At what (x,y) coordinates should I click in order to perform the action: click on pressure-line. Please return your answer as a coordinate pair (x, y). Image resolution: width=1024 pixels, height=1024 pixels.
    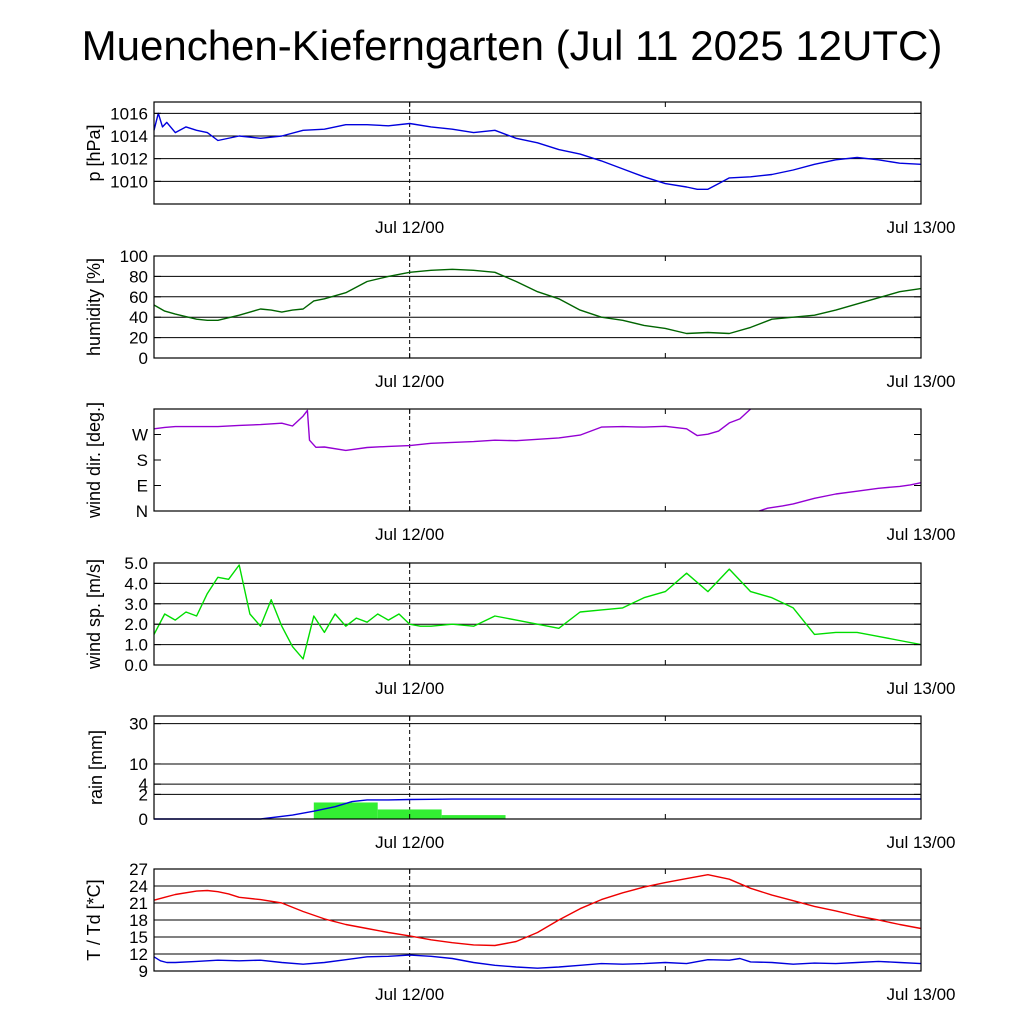
    Looking at the image, I should click on (537, 151).